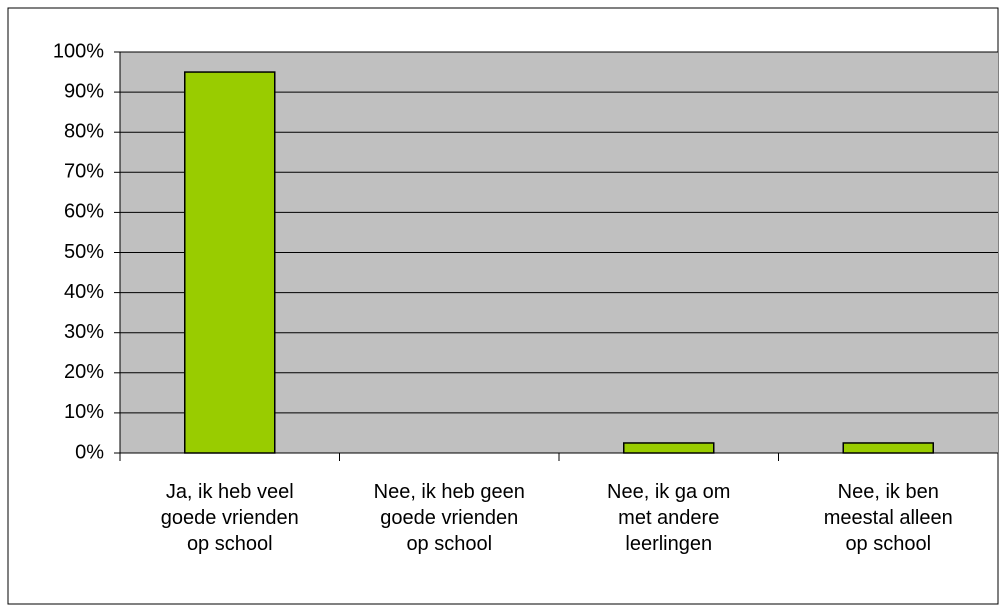 This screenshot has width=1006, height=606. I want to click on y-tick-label: 20%, so click(84, 372).